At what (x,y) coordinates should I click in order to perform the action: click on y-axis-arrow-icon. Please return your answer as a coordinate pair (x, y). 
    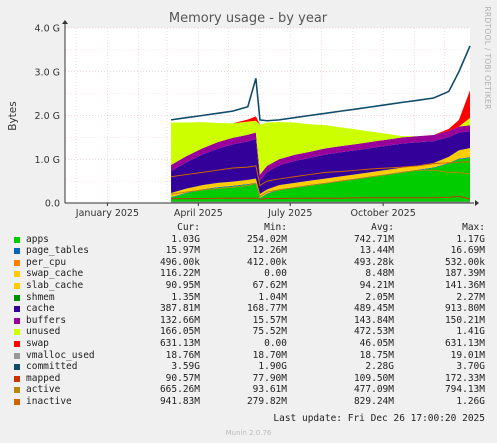
    Looking at the image, I should click on (65, 22).